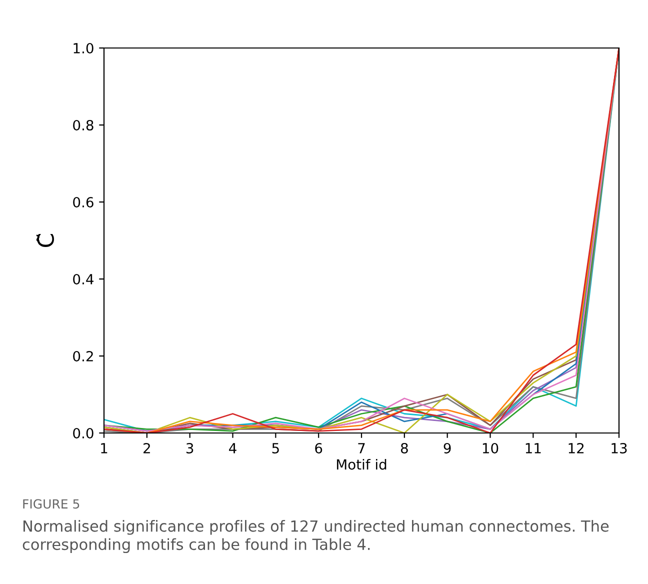 This screenshot has width=648, height=584. Describe the element at coordinates (83, 279) in the screenshot. I see `y-tick-label: 0.4` at that location.